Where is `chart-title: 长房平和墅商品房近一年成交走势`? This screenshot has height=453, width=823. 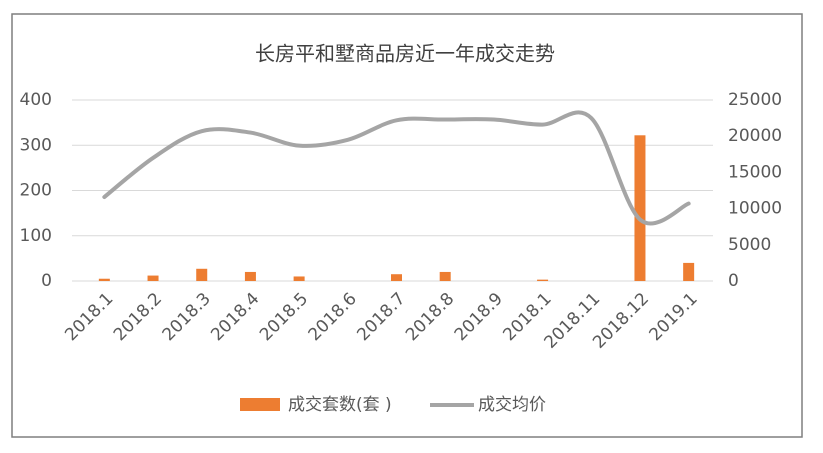
chart-title: 长房平和墅商品房近一年成交走势 is located at coordinates (405, 54).